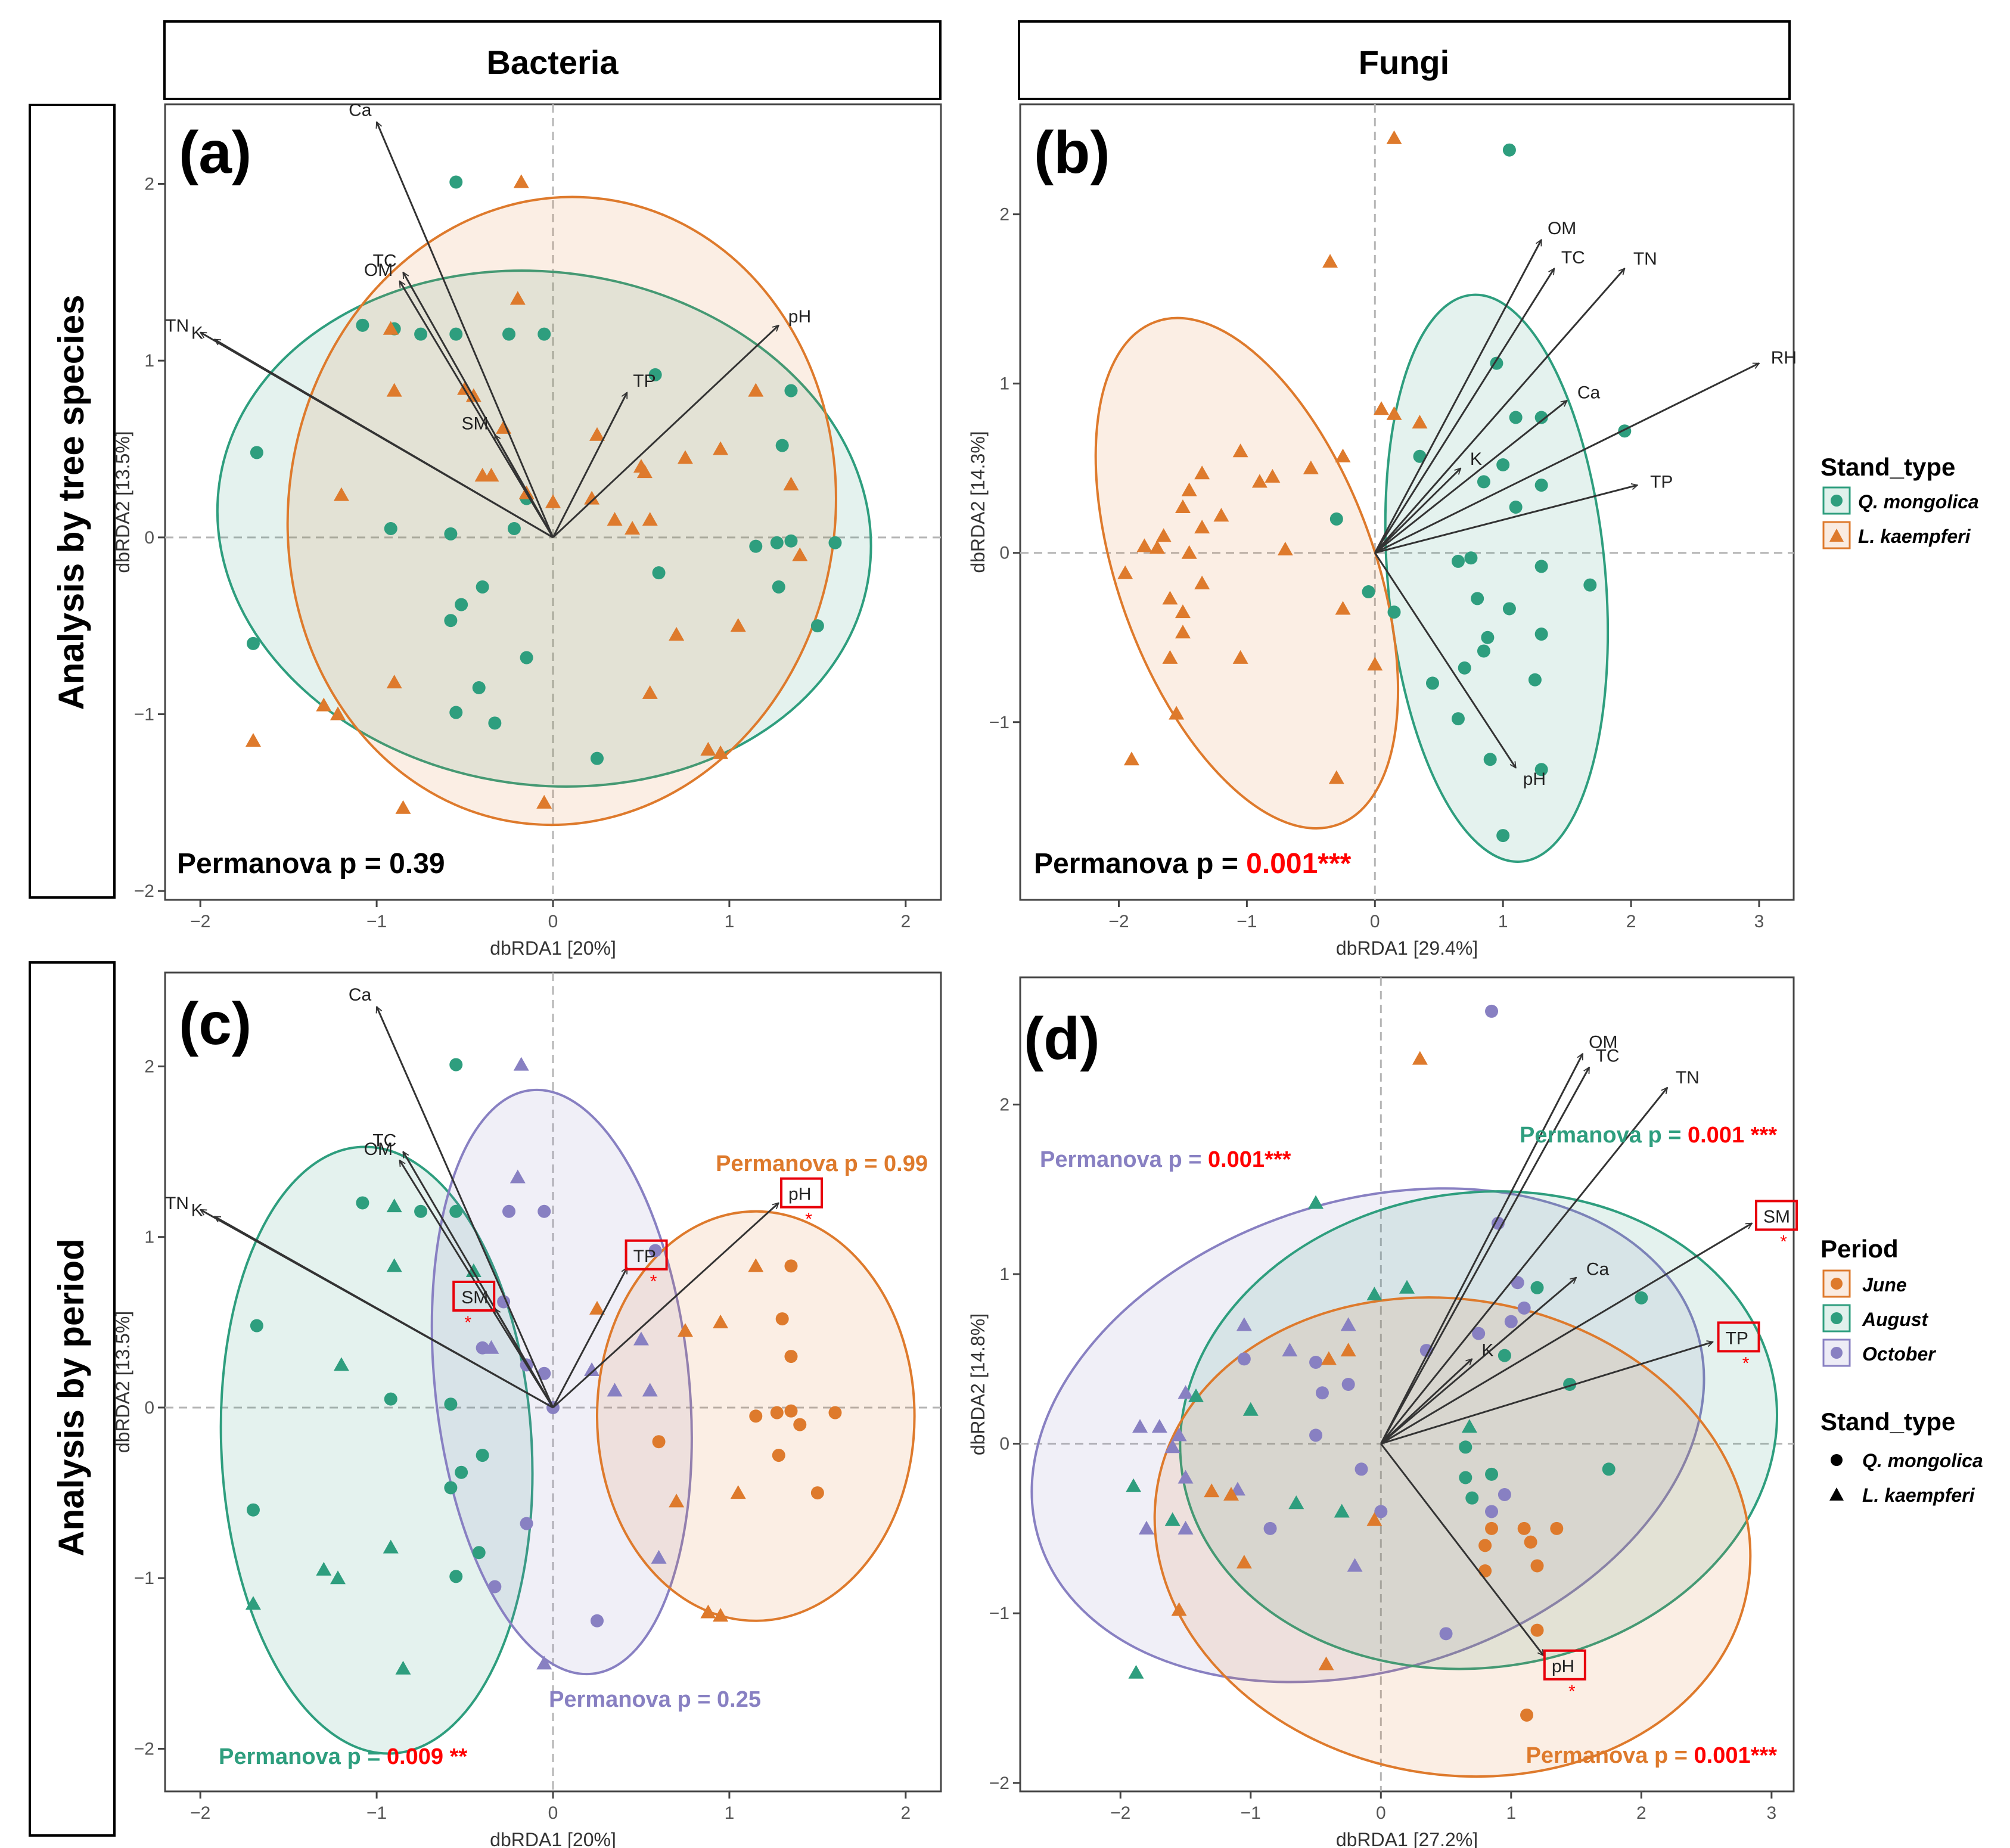  What do you see at coordinates (1837, 1494) in the screenshot?
I see `legend-marker-triangle` at bounding box center [1837, 1494].